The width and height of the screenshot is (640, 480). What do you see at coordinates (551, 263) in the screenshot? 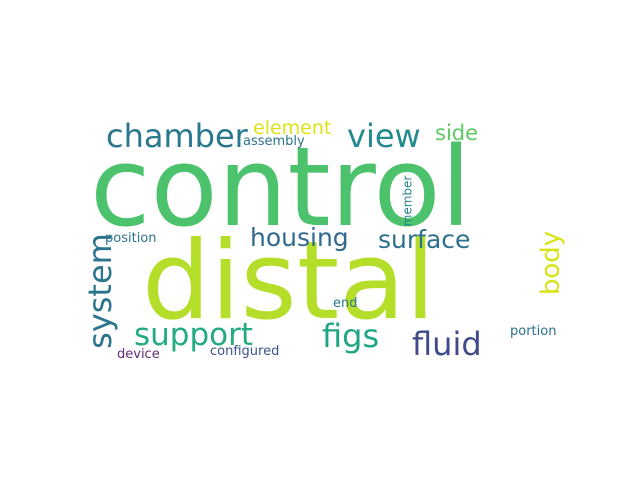
I see `word-body: body` at bounding box center [551, 263].